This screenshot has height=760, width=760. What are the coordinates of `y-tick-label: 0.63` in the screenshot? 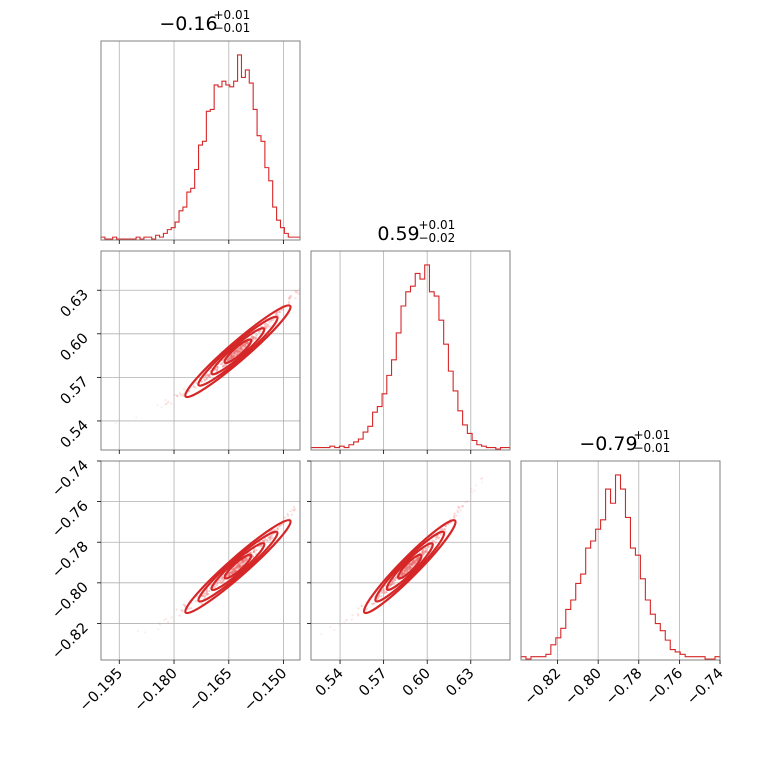 It's located at (75, 304).